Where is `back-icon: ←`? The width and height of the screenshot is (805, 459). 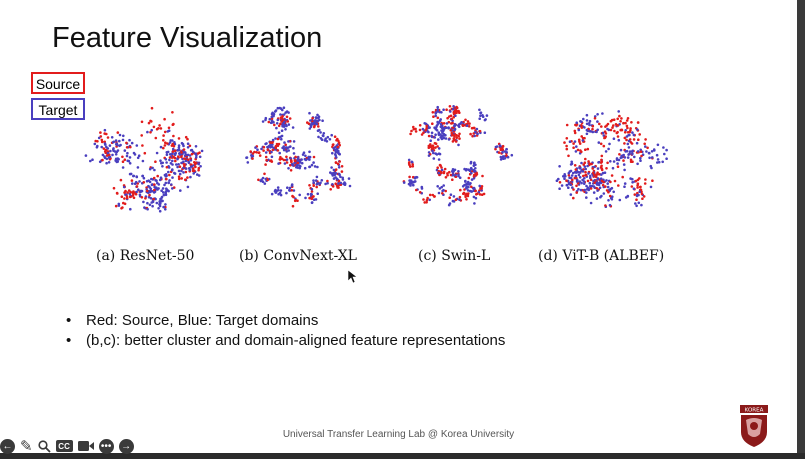 back-icon: ← is located at coordinates (7, 446).